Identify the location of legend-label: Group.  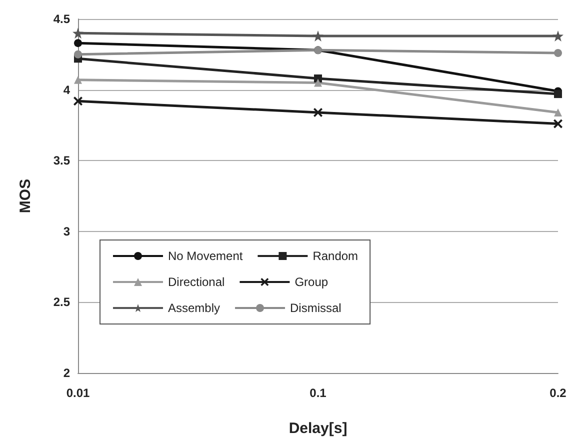
(311, 282).